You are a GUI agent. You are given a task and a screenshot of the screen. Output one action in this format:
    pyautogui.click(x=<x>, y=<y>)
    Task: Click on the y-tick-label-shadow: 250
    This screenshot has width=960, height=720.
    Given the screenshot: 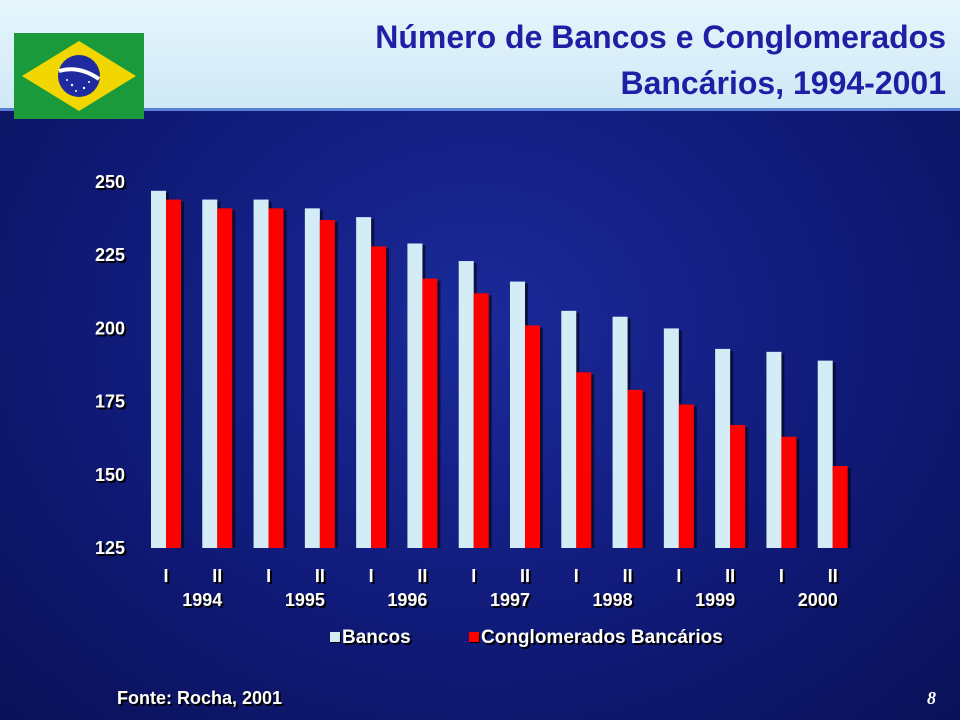 What is the action you would take?
    pyautogui.click(x=112, y=184)
    